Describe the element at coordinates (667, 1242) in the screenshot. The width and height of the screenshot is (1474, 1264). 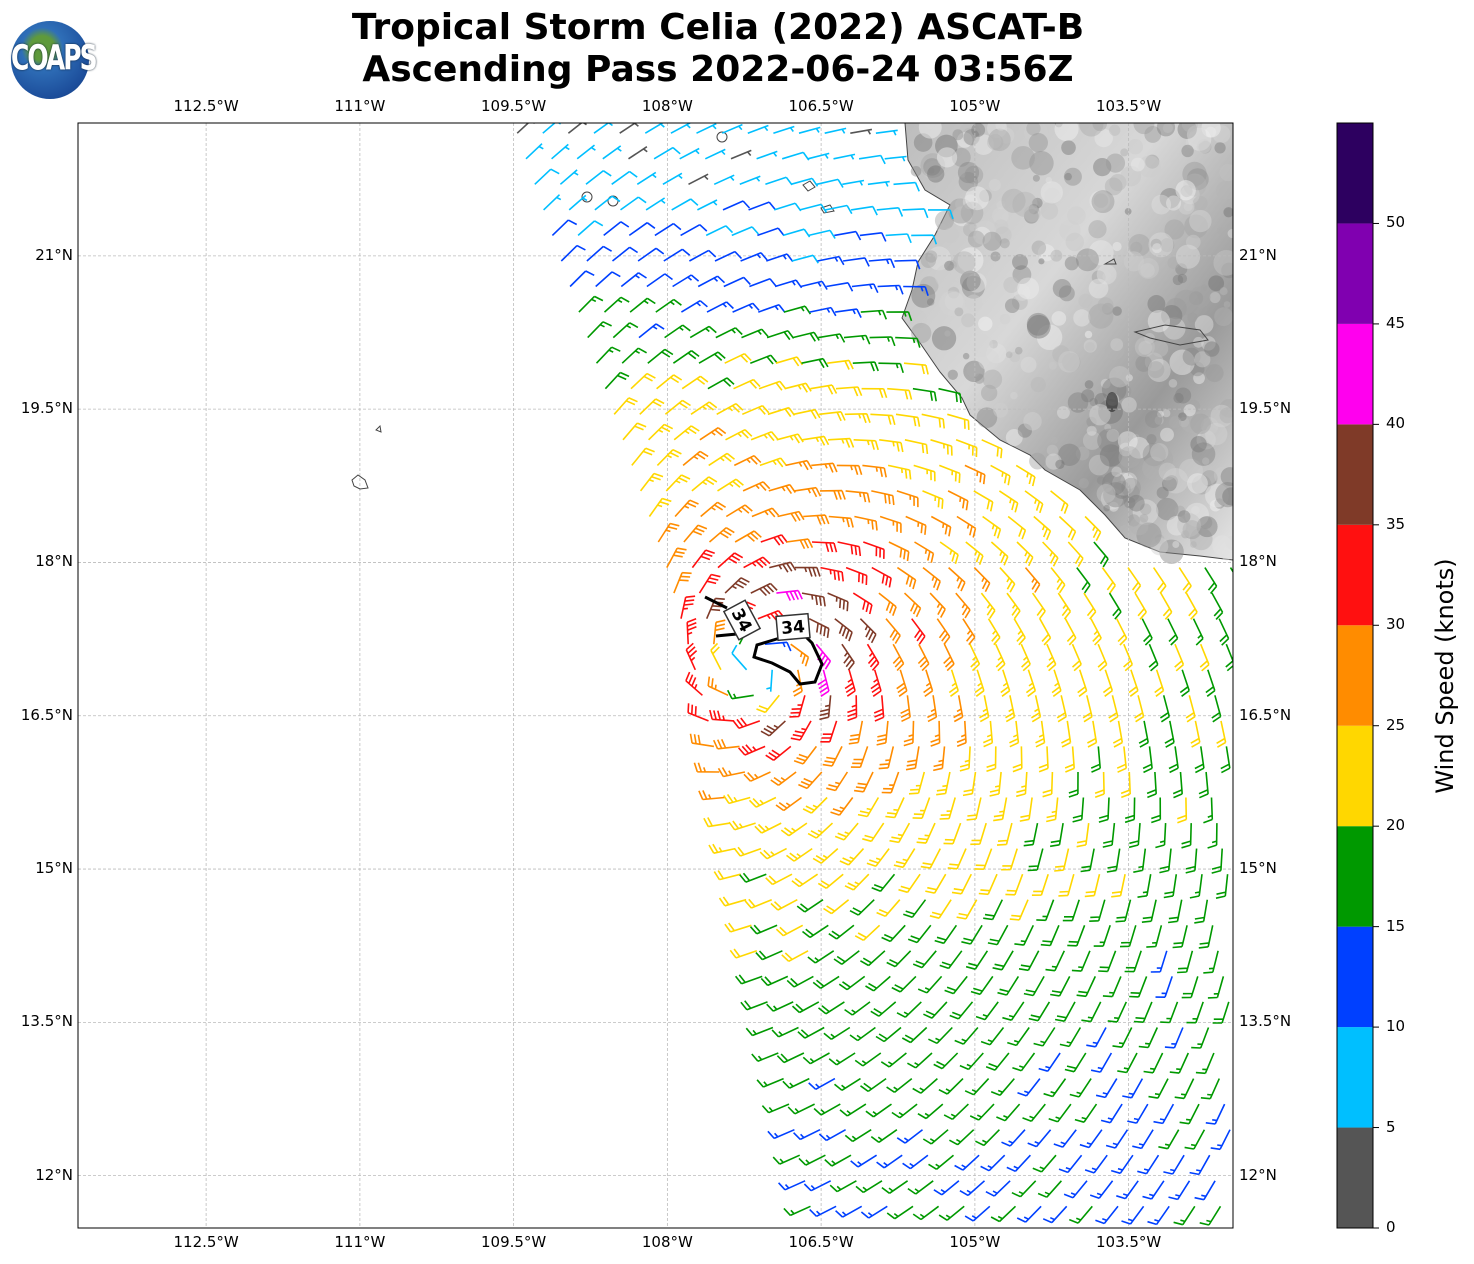
I see `lon-tick-label: 108°W` at that location.